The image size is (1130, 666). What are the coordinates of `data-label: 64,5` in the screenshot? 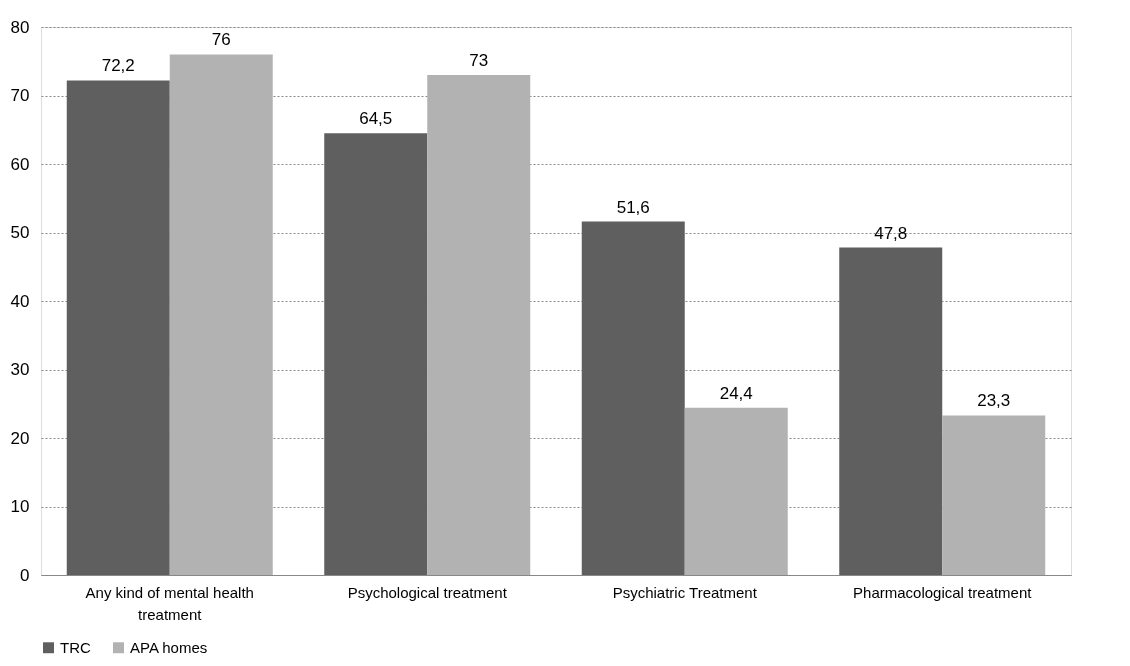 It's located at (376, 119).